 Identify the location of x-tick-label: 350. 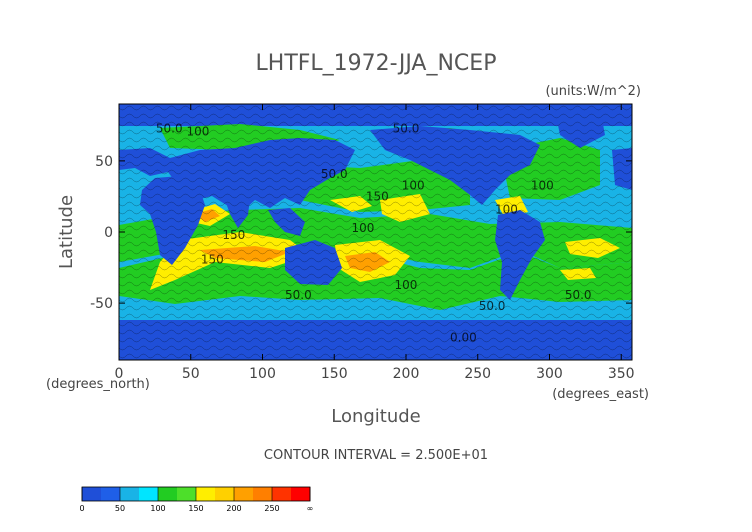
(621, 374).